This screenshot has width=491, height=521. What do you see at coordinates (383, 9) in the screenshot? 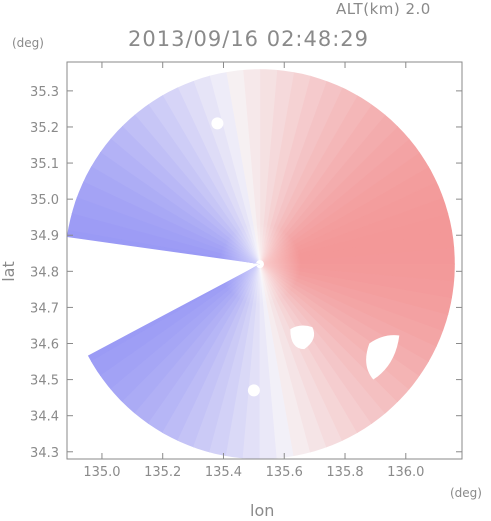
I see `altitude-label: ALT(km) 2.0` at bounding box center [383, 9].